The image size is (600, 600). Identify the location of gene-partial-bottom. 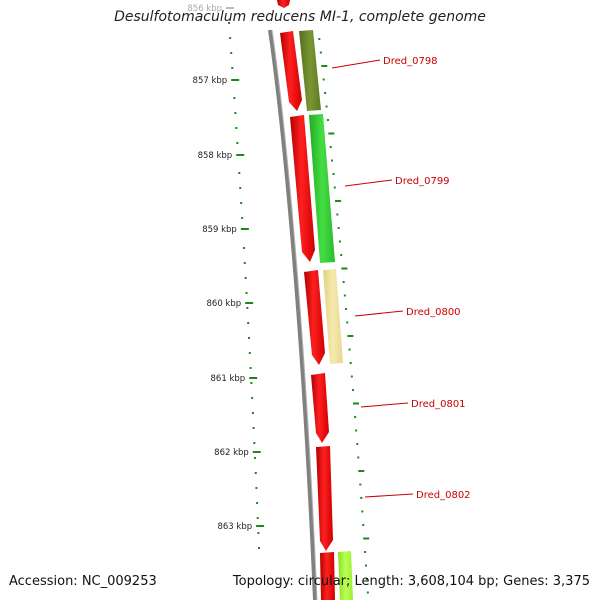
(345, 575).